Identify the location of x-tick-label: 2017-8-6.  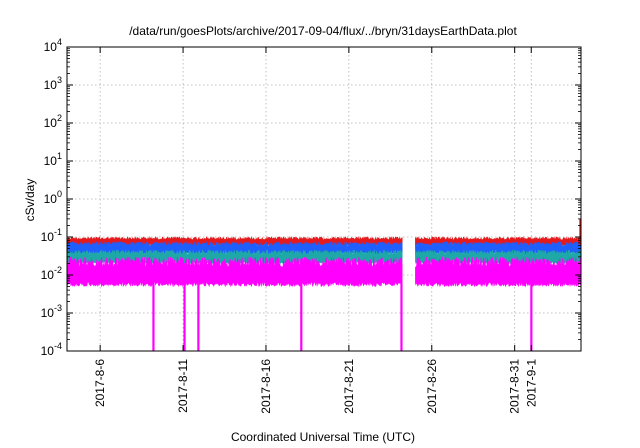
(100, 383).